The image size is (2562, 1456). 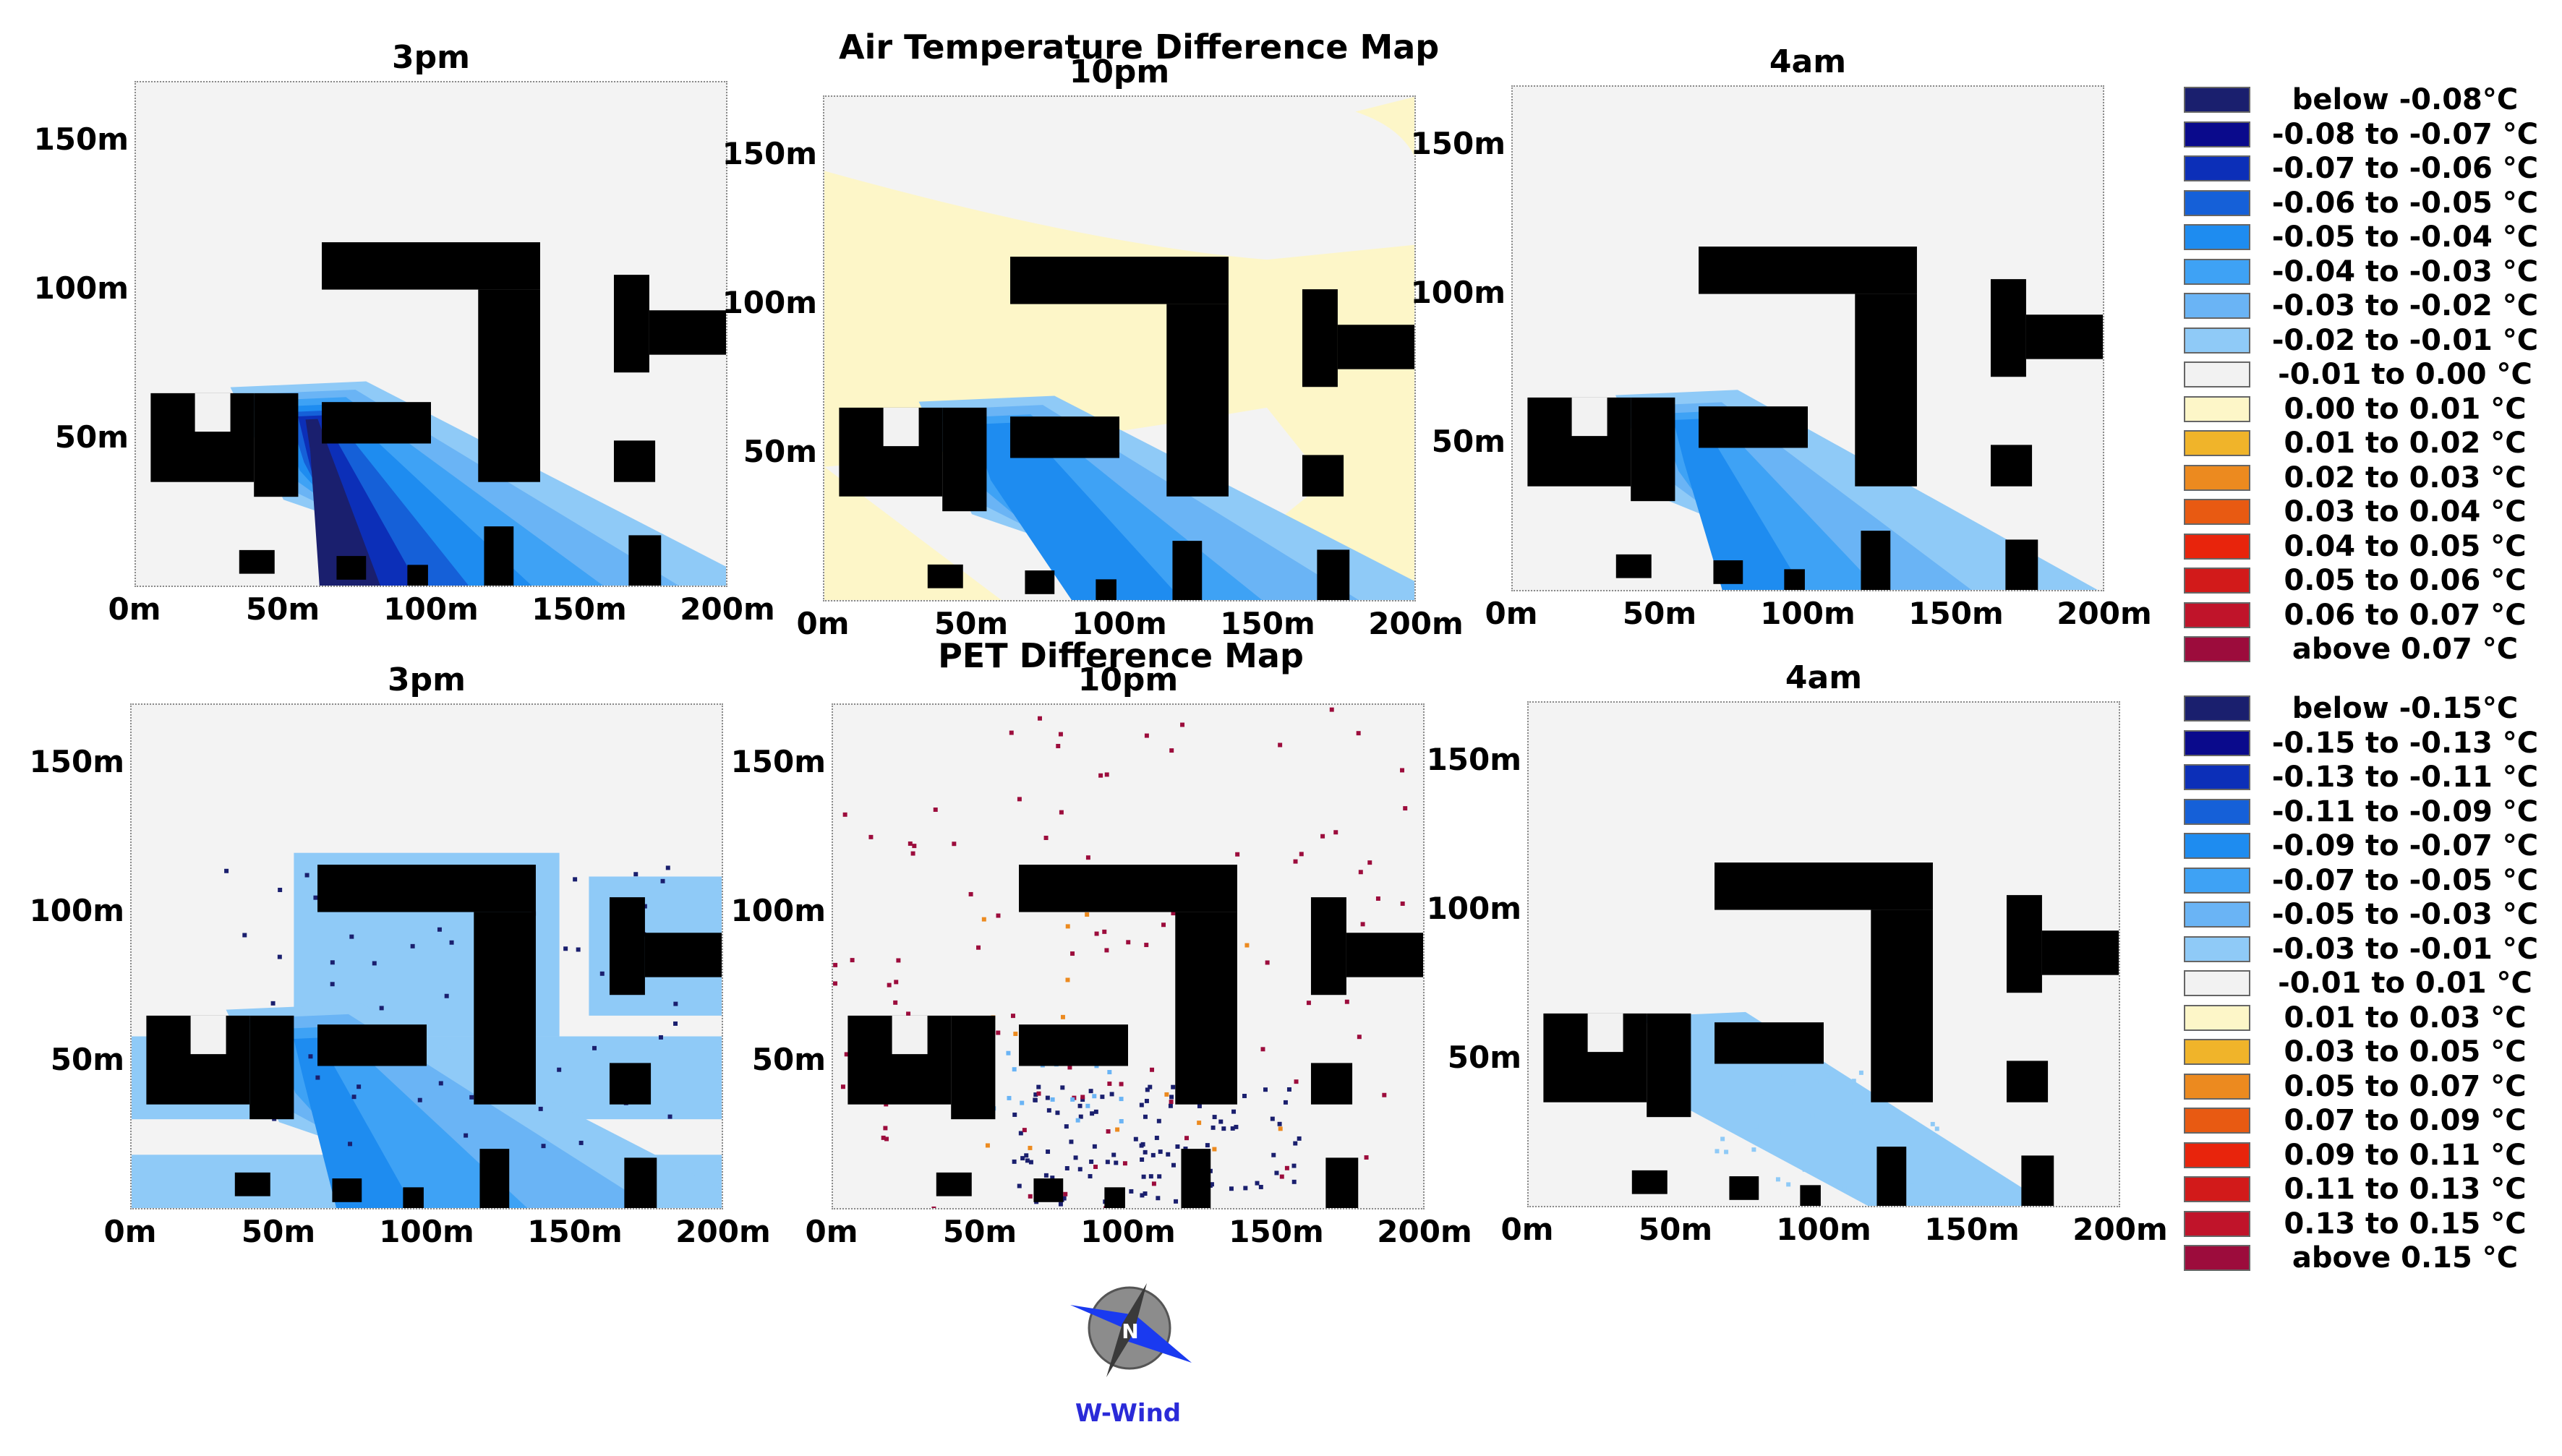 I want to click on heatmap-plot-area, so click(x=1128, y=956).